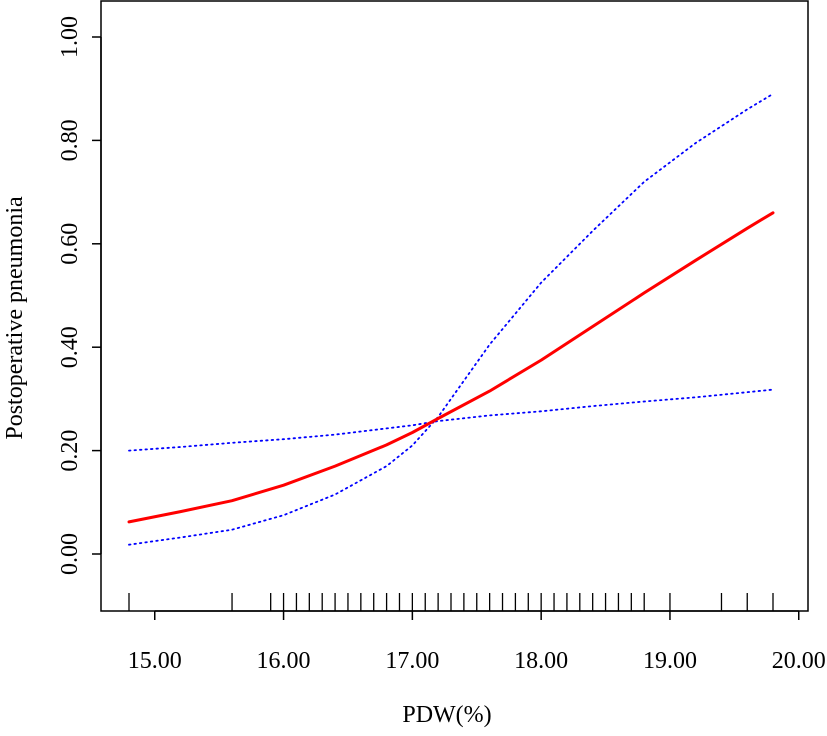  Describe the element at coordinates (541, 661) in the screenshot. I see `x-tick-label: 18.00` at that location.